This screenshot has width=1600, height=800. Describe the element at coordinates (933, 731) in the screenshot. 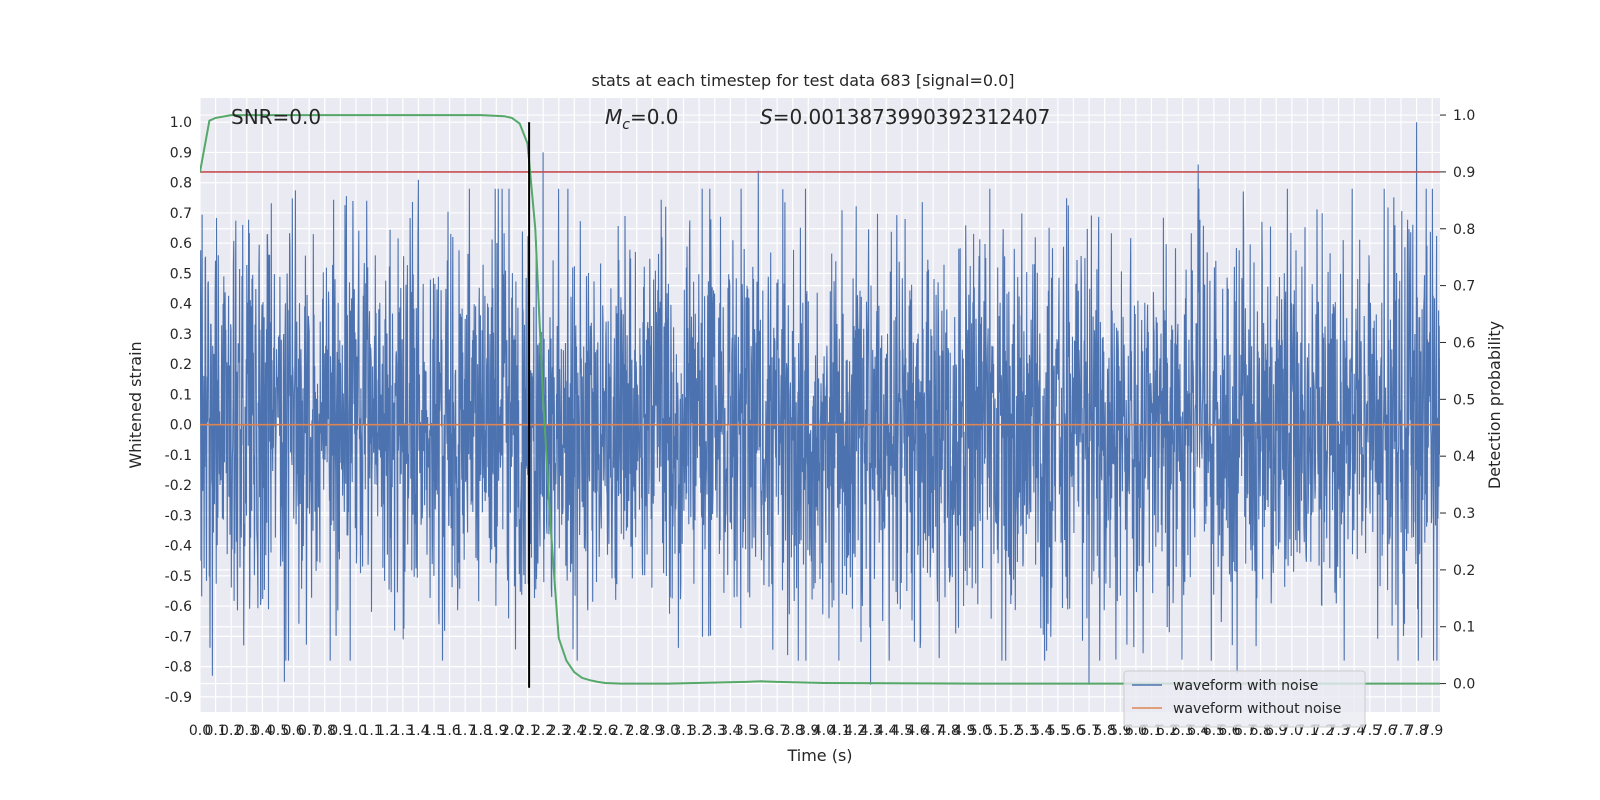

I see `x-tick-label: 4.7` at that location.